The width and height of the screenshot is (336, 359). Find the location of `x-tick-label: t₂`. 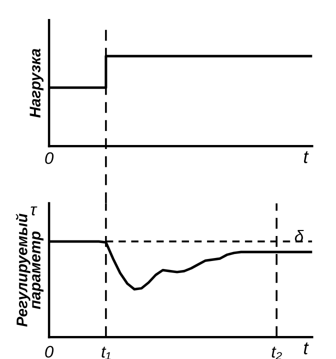

x-tick-label: t₂ is located at coordinates (277, 352).